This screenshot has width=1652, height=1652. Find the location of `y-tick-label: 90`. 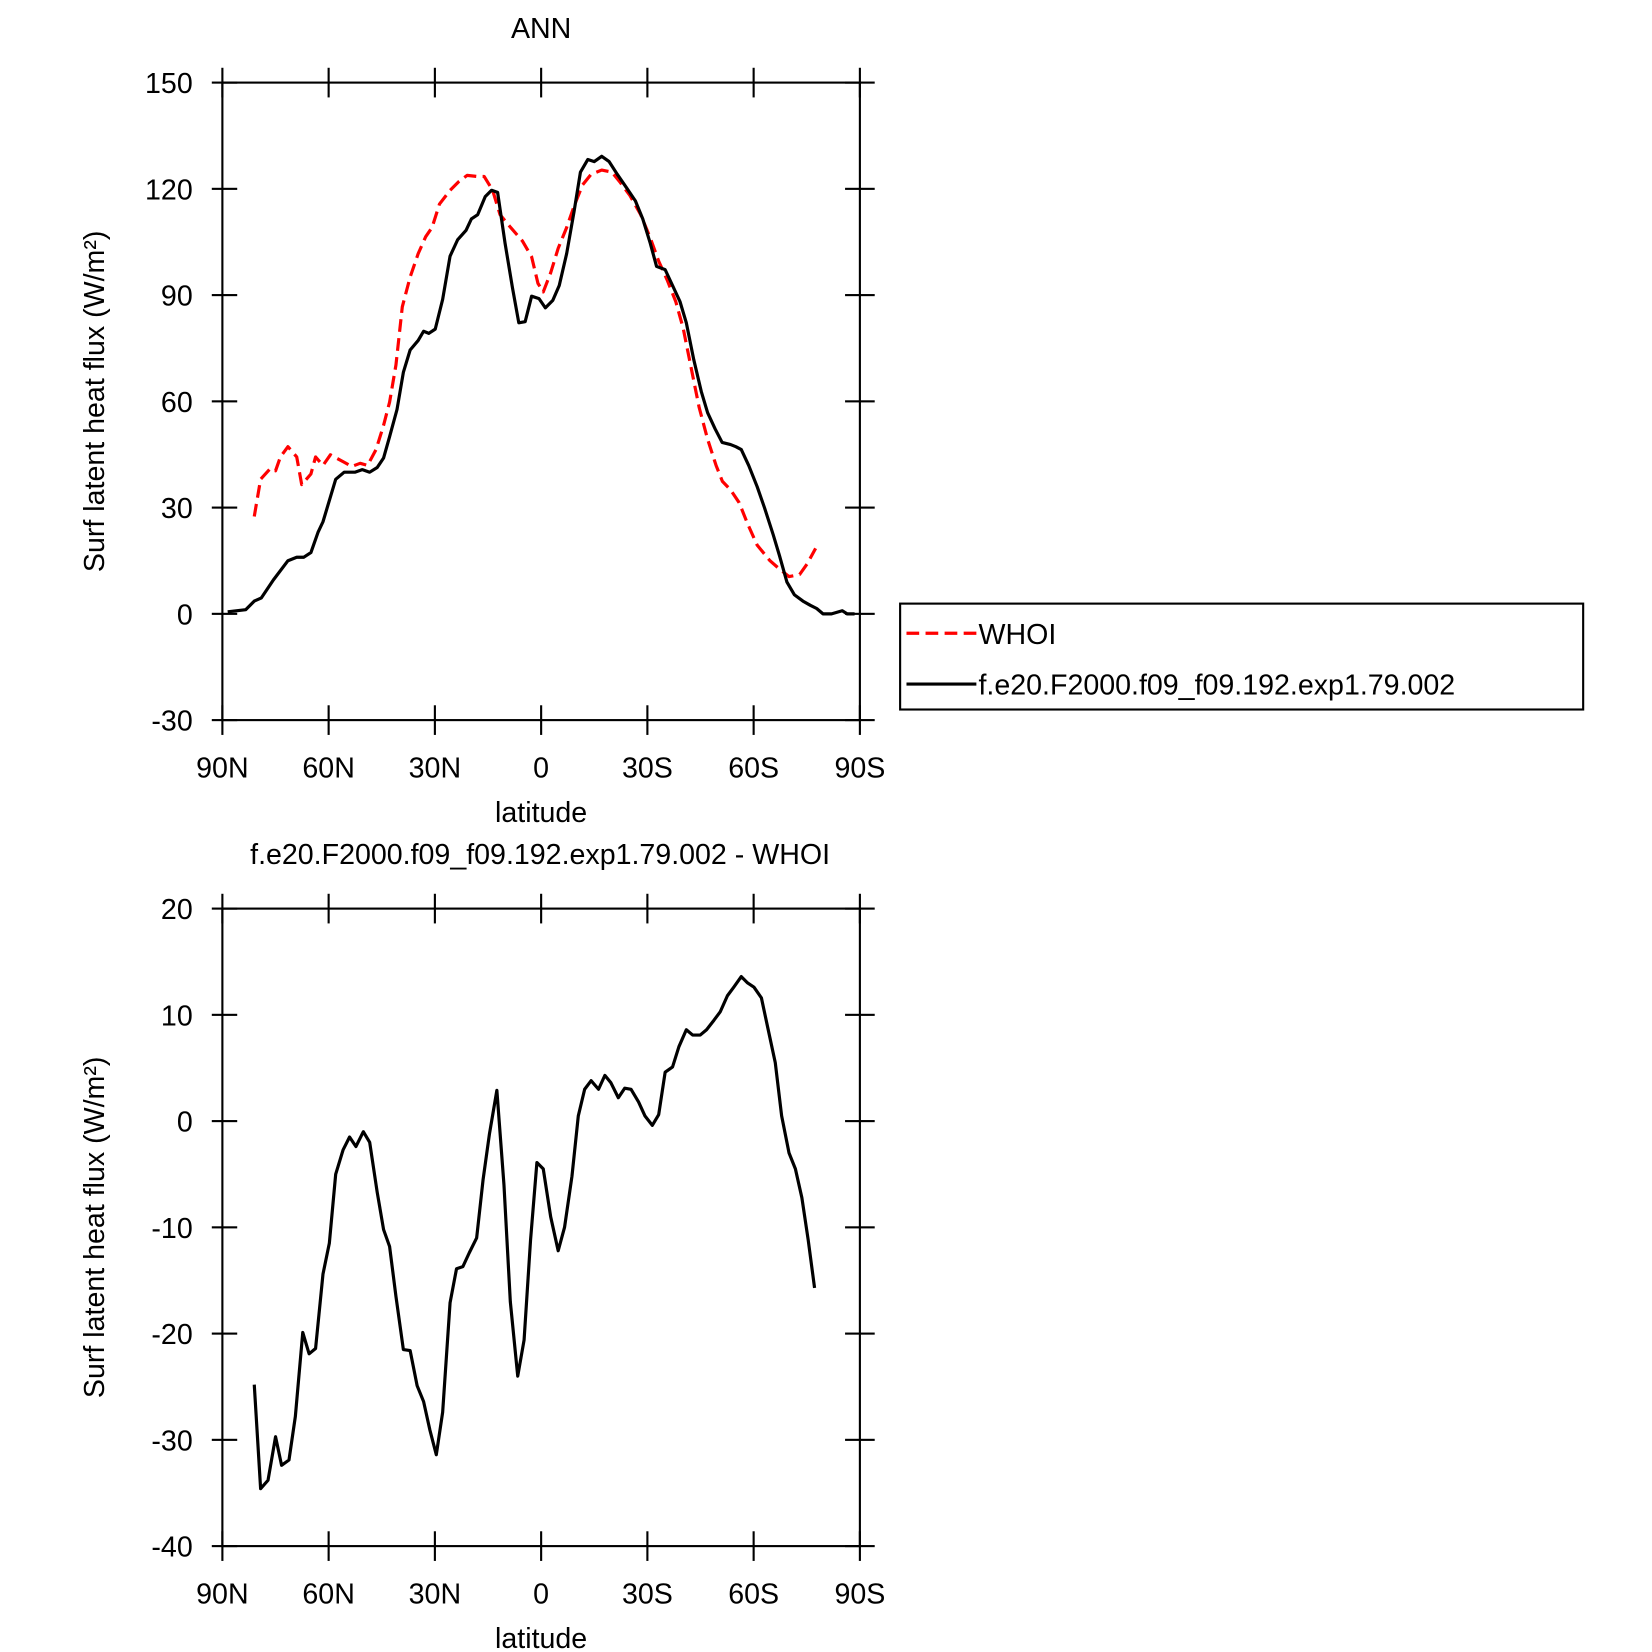

y-tick-label: 90 is located at coordinates (177, 297).